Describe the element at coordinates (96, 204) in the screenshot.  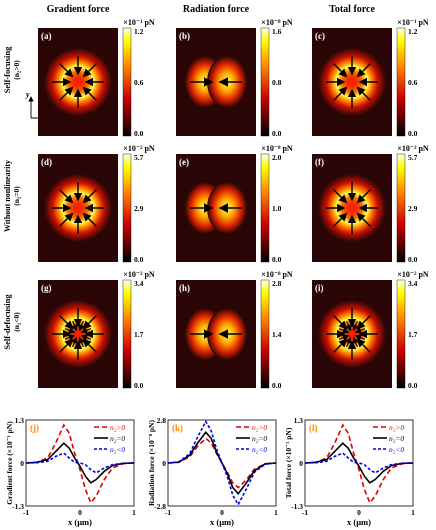
I see `heatmap-panel: (d) ×10⁻² pN5.7 2.9 0.0` at that location.